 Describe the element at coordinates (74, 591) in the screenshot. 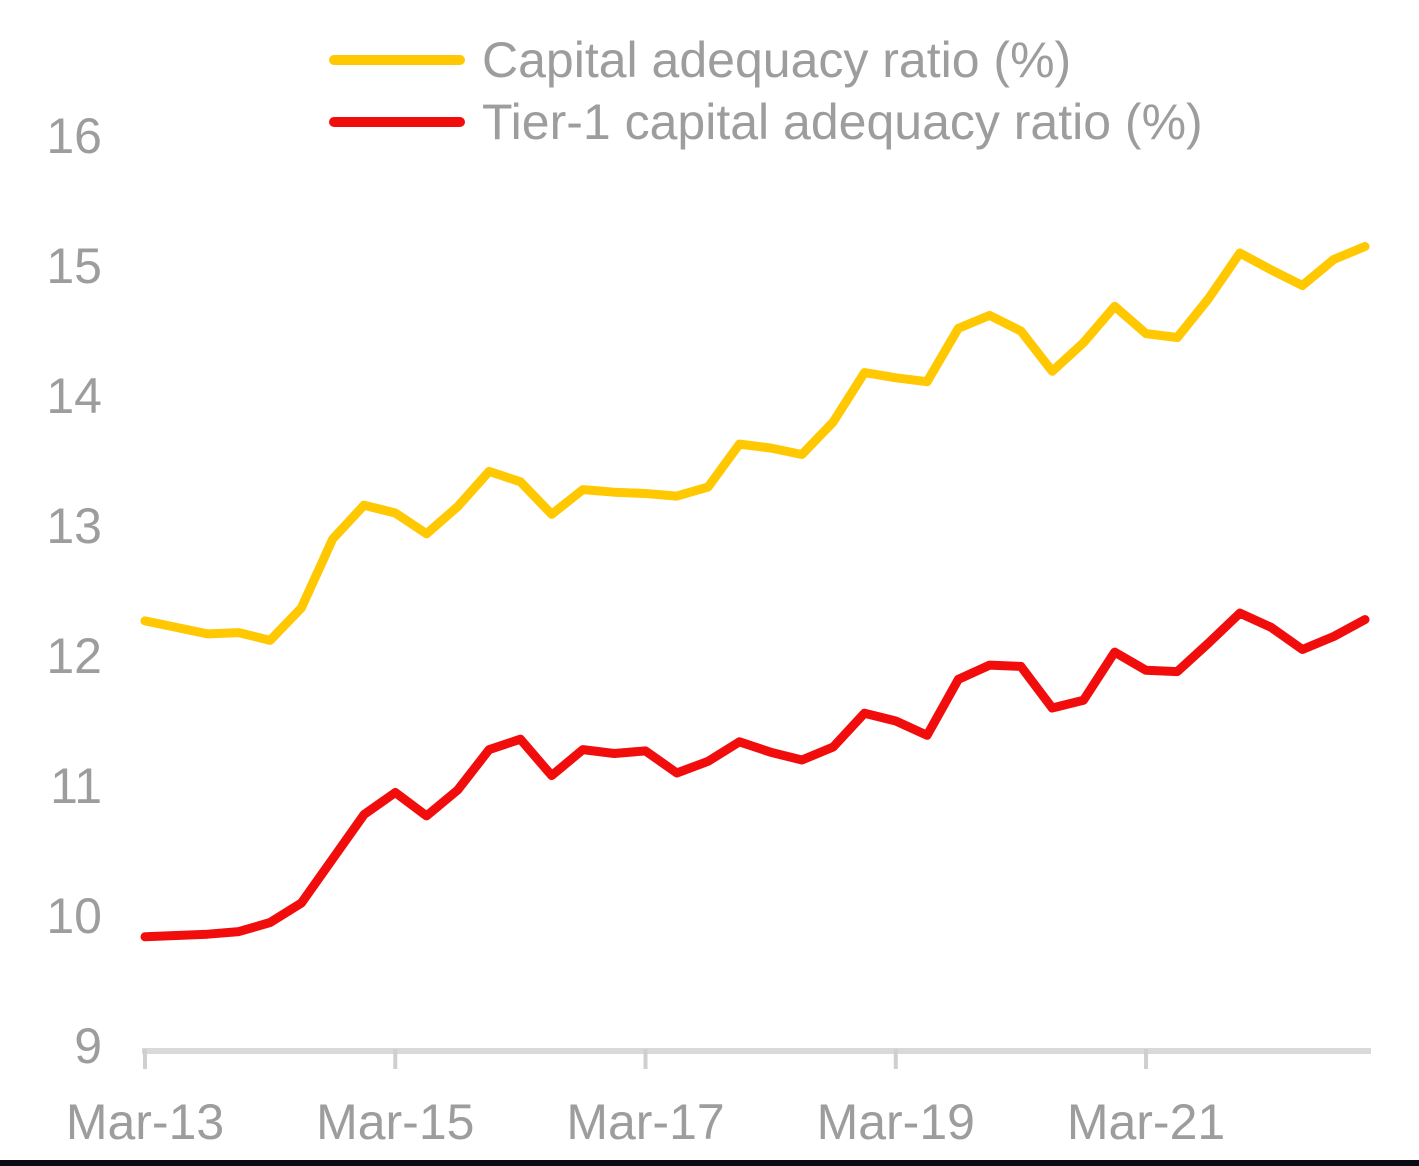

I see `y-axis-labels: 9 10 11 12 13 14 15 16` at that location.